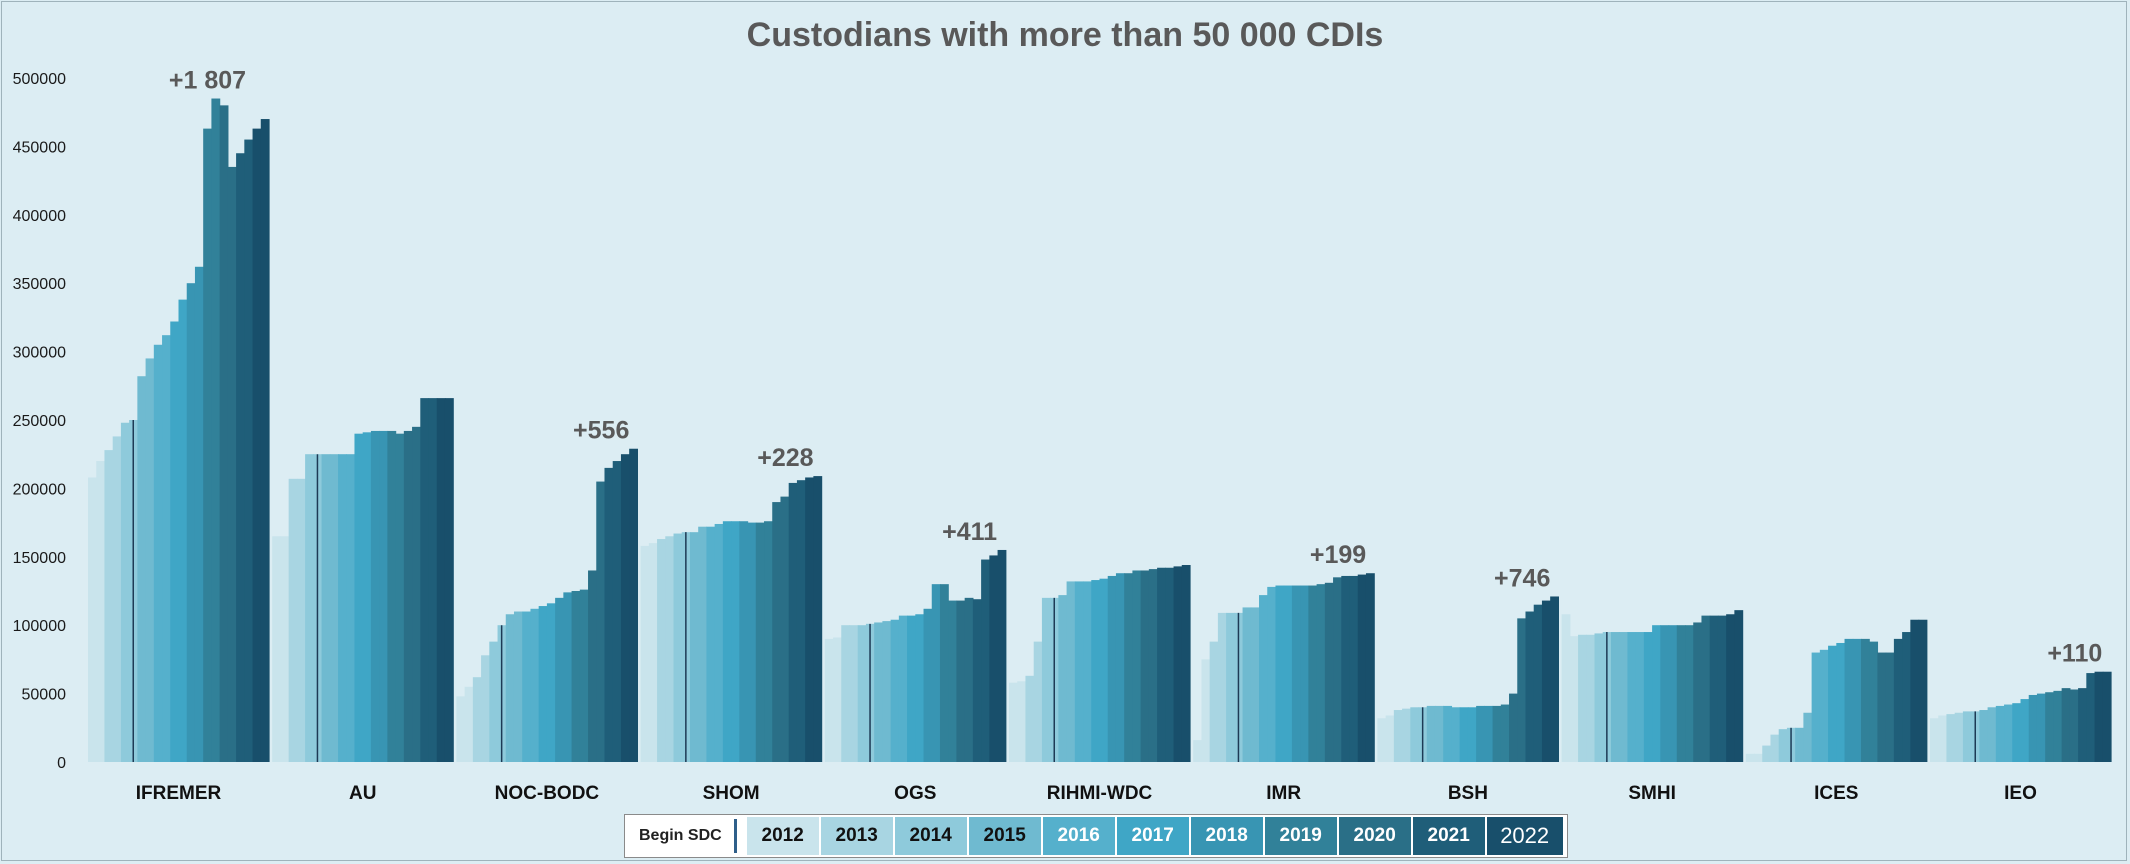 The width and height of the screenshot is (2130, 864). I want to click on custodian-group-shom, so click(731, 619).